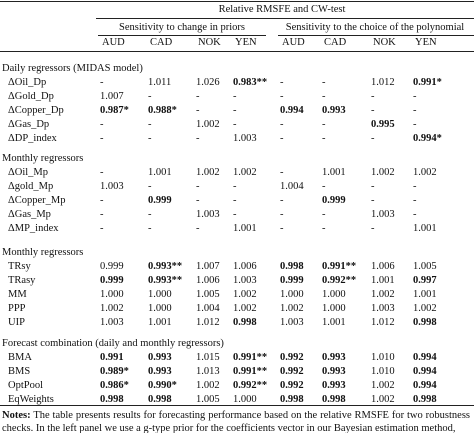  What do you see at coordinates (31, 399) in the screenshot?
I see `row-label: EqWeights` at bounding box center [31, 399].